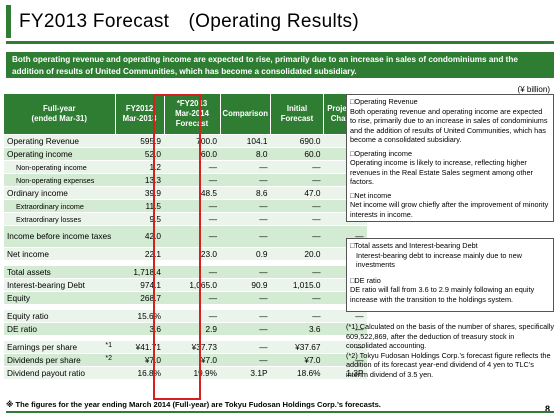 The image size is (560, 420). Describe the element at coordinates (28, 254) in the screenshot. I see `row-label-text: Net income` at that location.